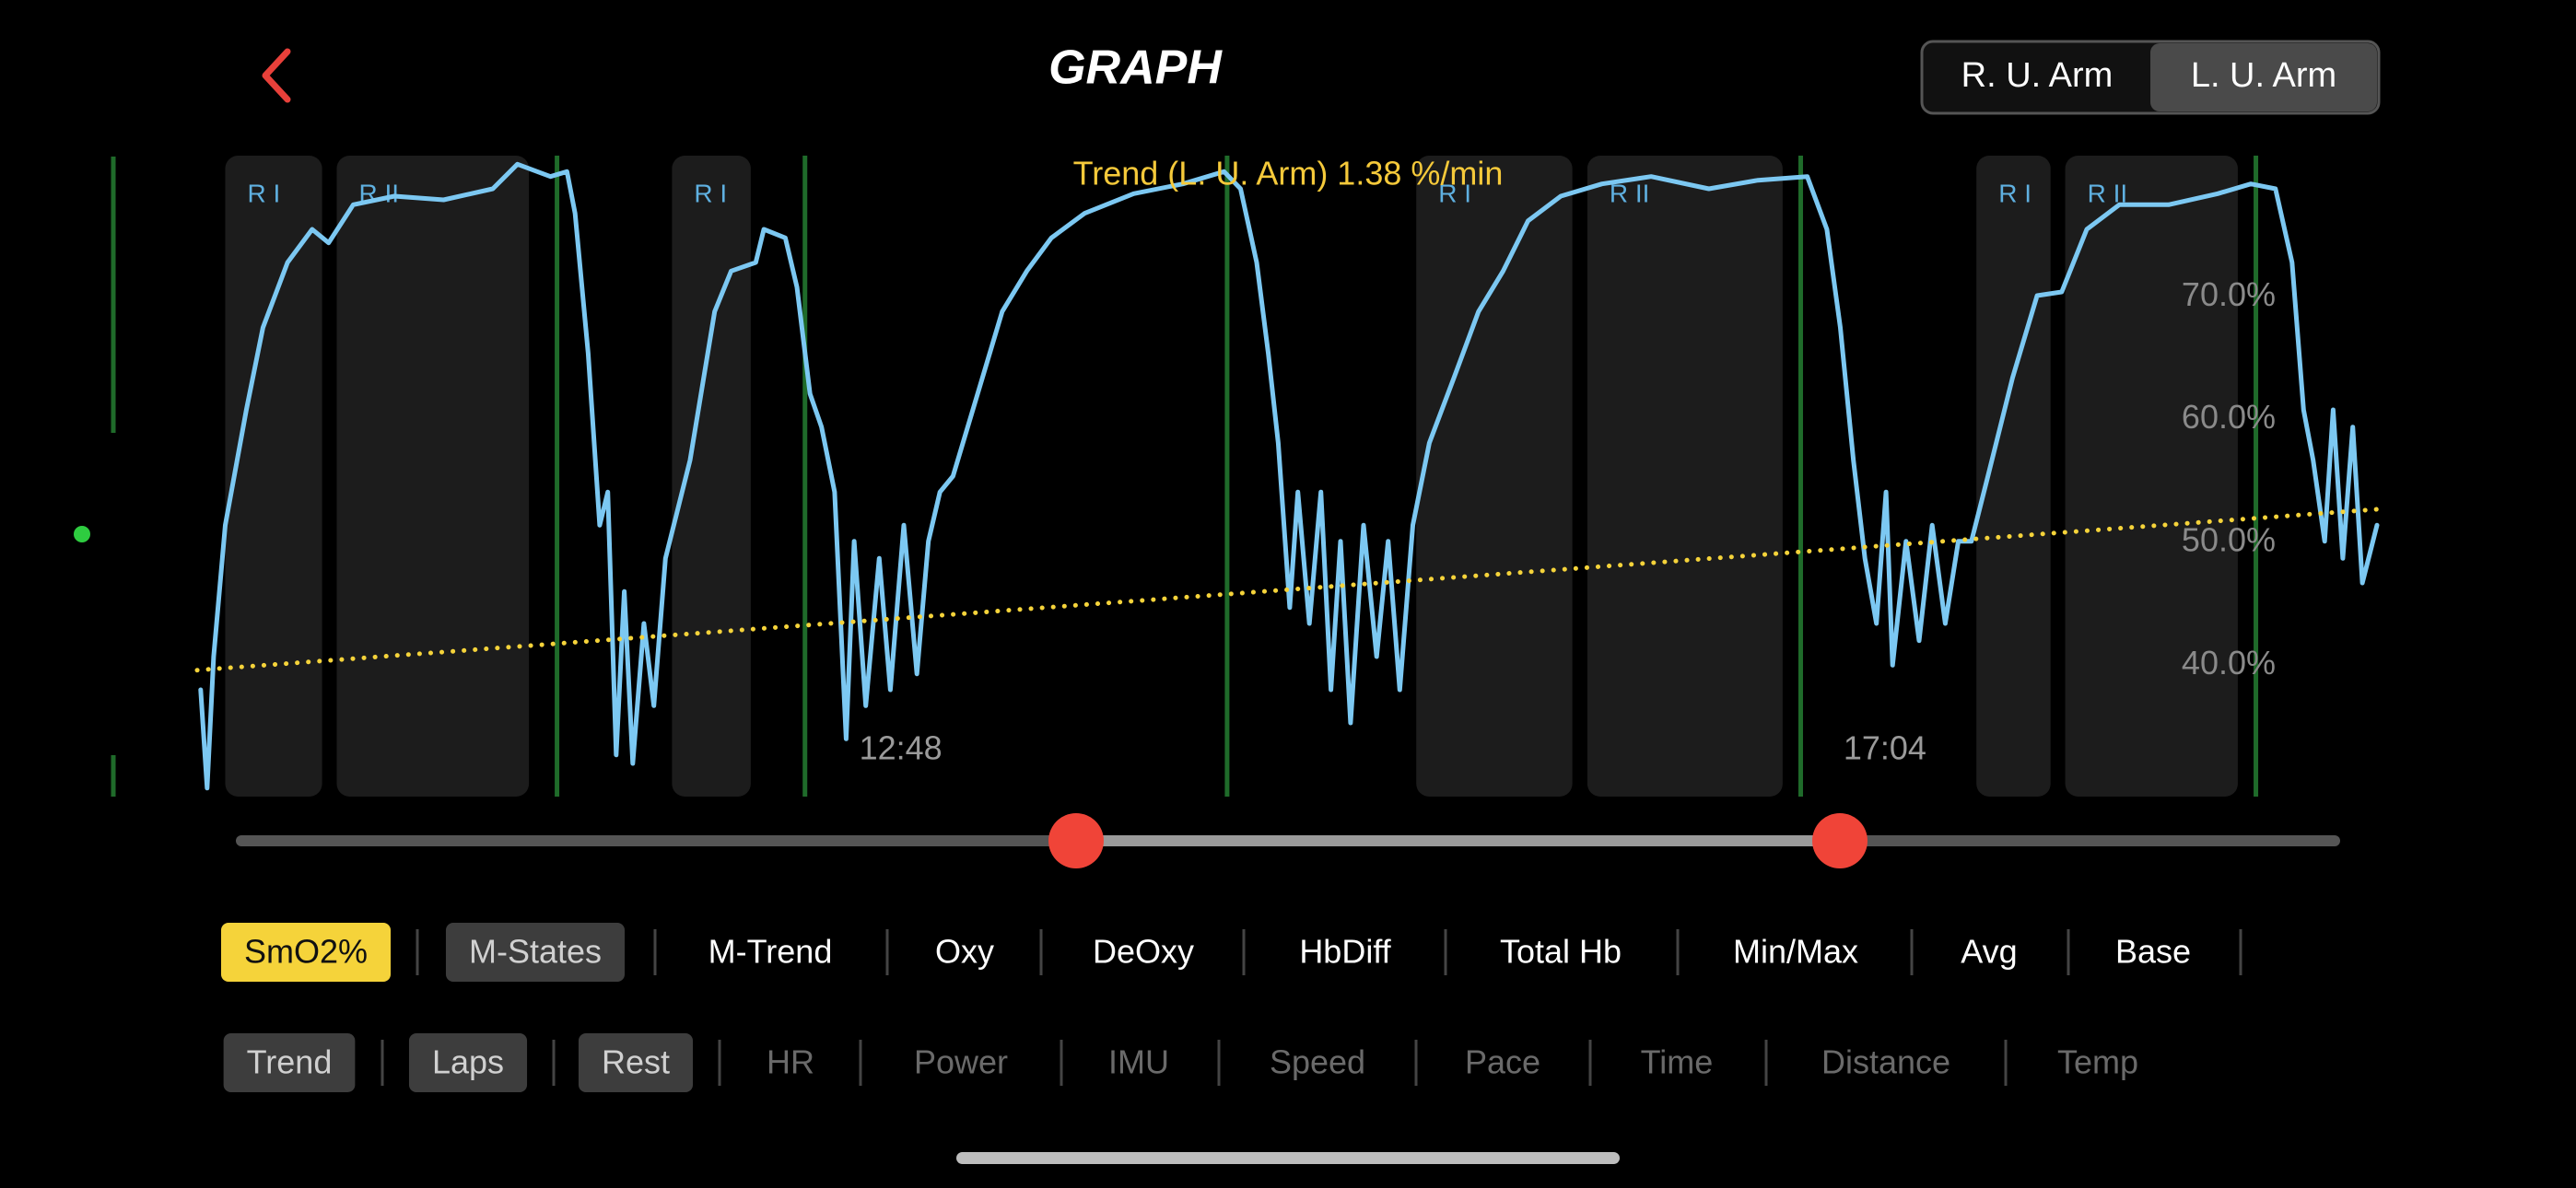 Image resolution: width=2576 pixels, height=1188 pixels. Describe the element at coordinates (770, 952) in the screenshot. I see `toggle-button: M-Trend` at that location.